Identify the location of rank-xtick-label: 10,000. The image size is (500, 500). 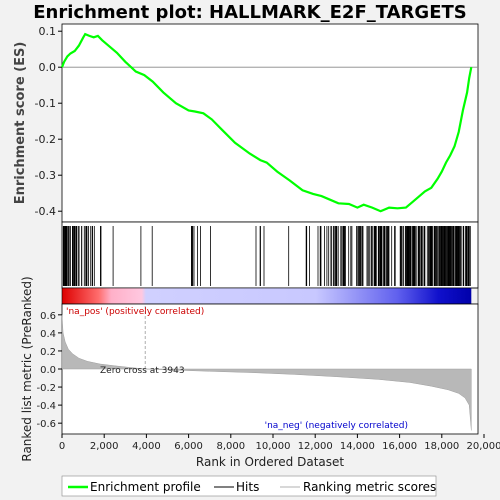
(273, 446).